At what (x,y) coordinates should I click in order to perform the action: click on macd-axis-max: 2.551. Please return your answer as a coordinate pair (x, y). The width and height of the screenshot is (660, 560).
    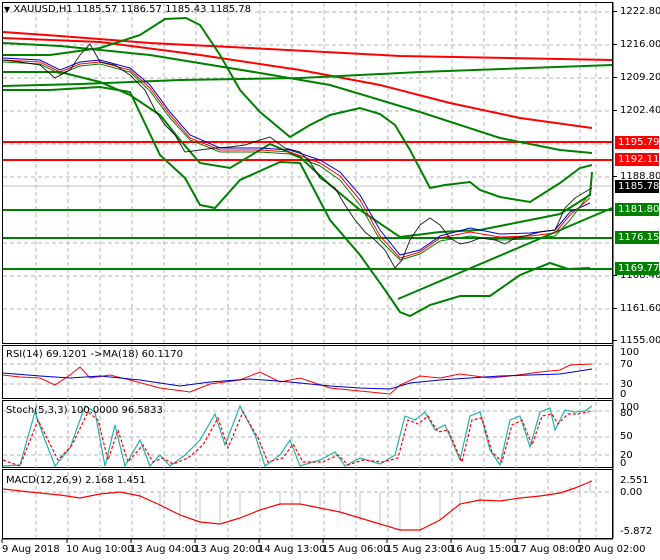
    Looking at the image, I should click on (634, 480).